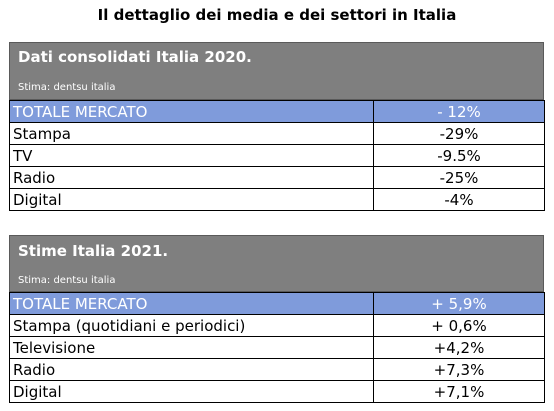  What do you see at coordinates (459, 347) in the screenshot?
I see `row-value: +4,2%` at bounding box center [459, 347].